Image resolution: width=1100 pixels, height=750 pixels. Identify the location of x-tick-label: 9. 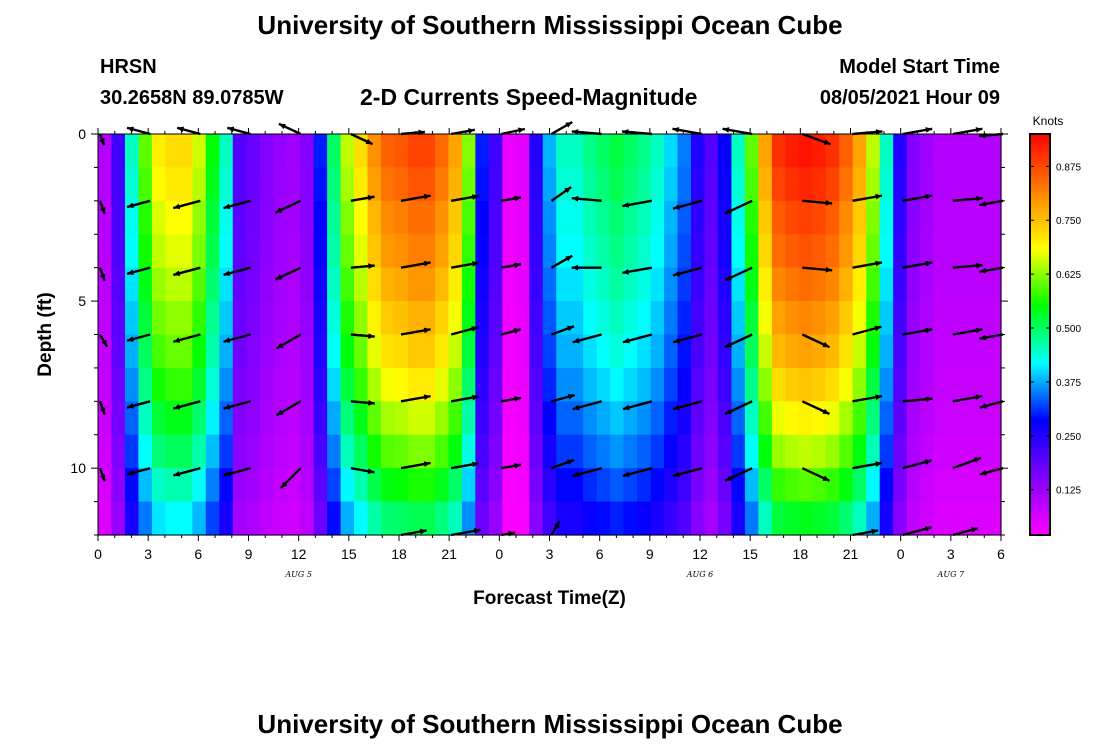
(650, 554).